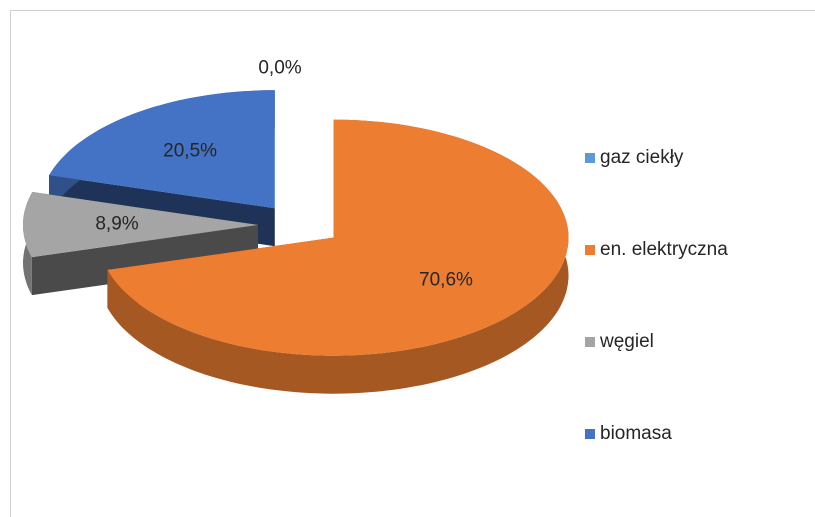 This screenshot has height=517, width=815. I want to click on pie-slice, so click(141, 244).